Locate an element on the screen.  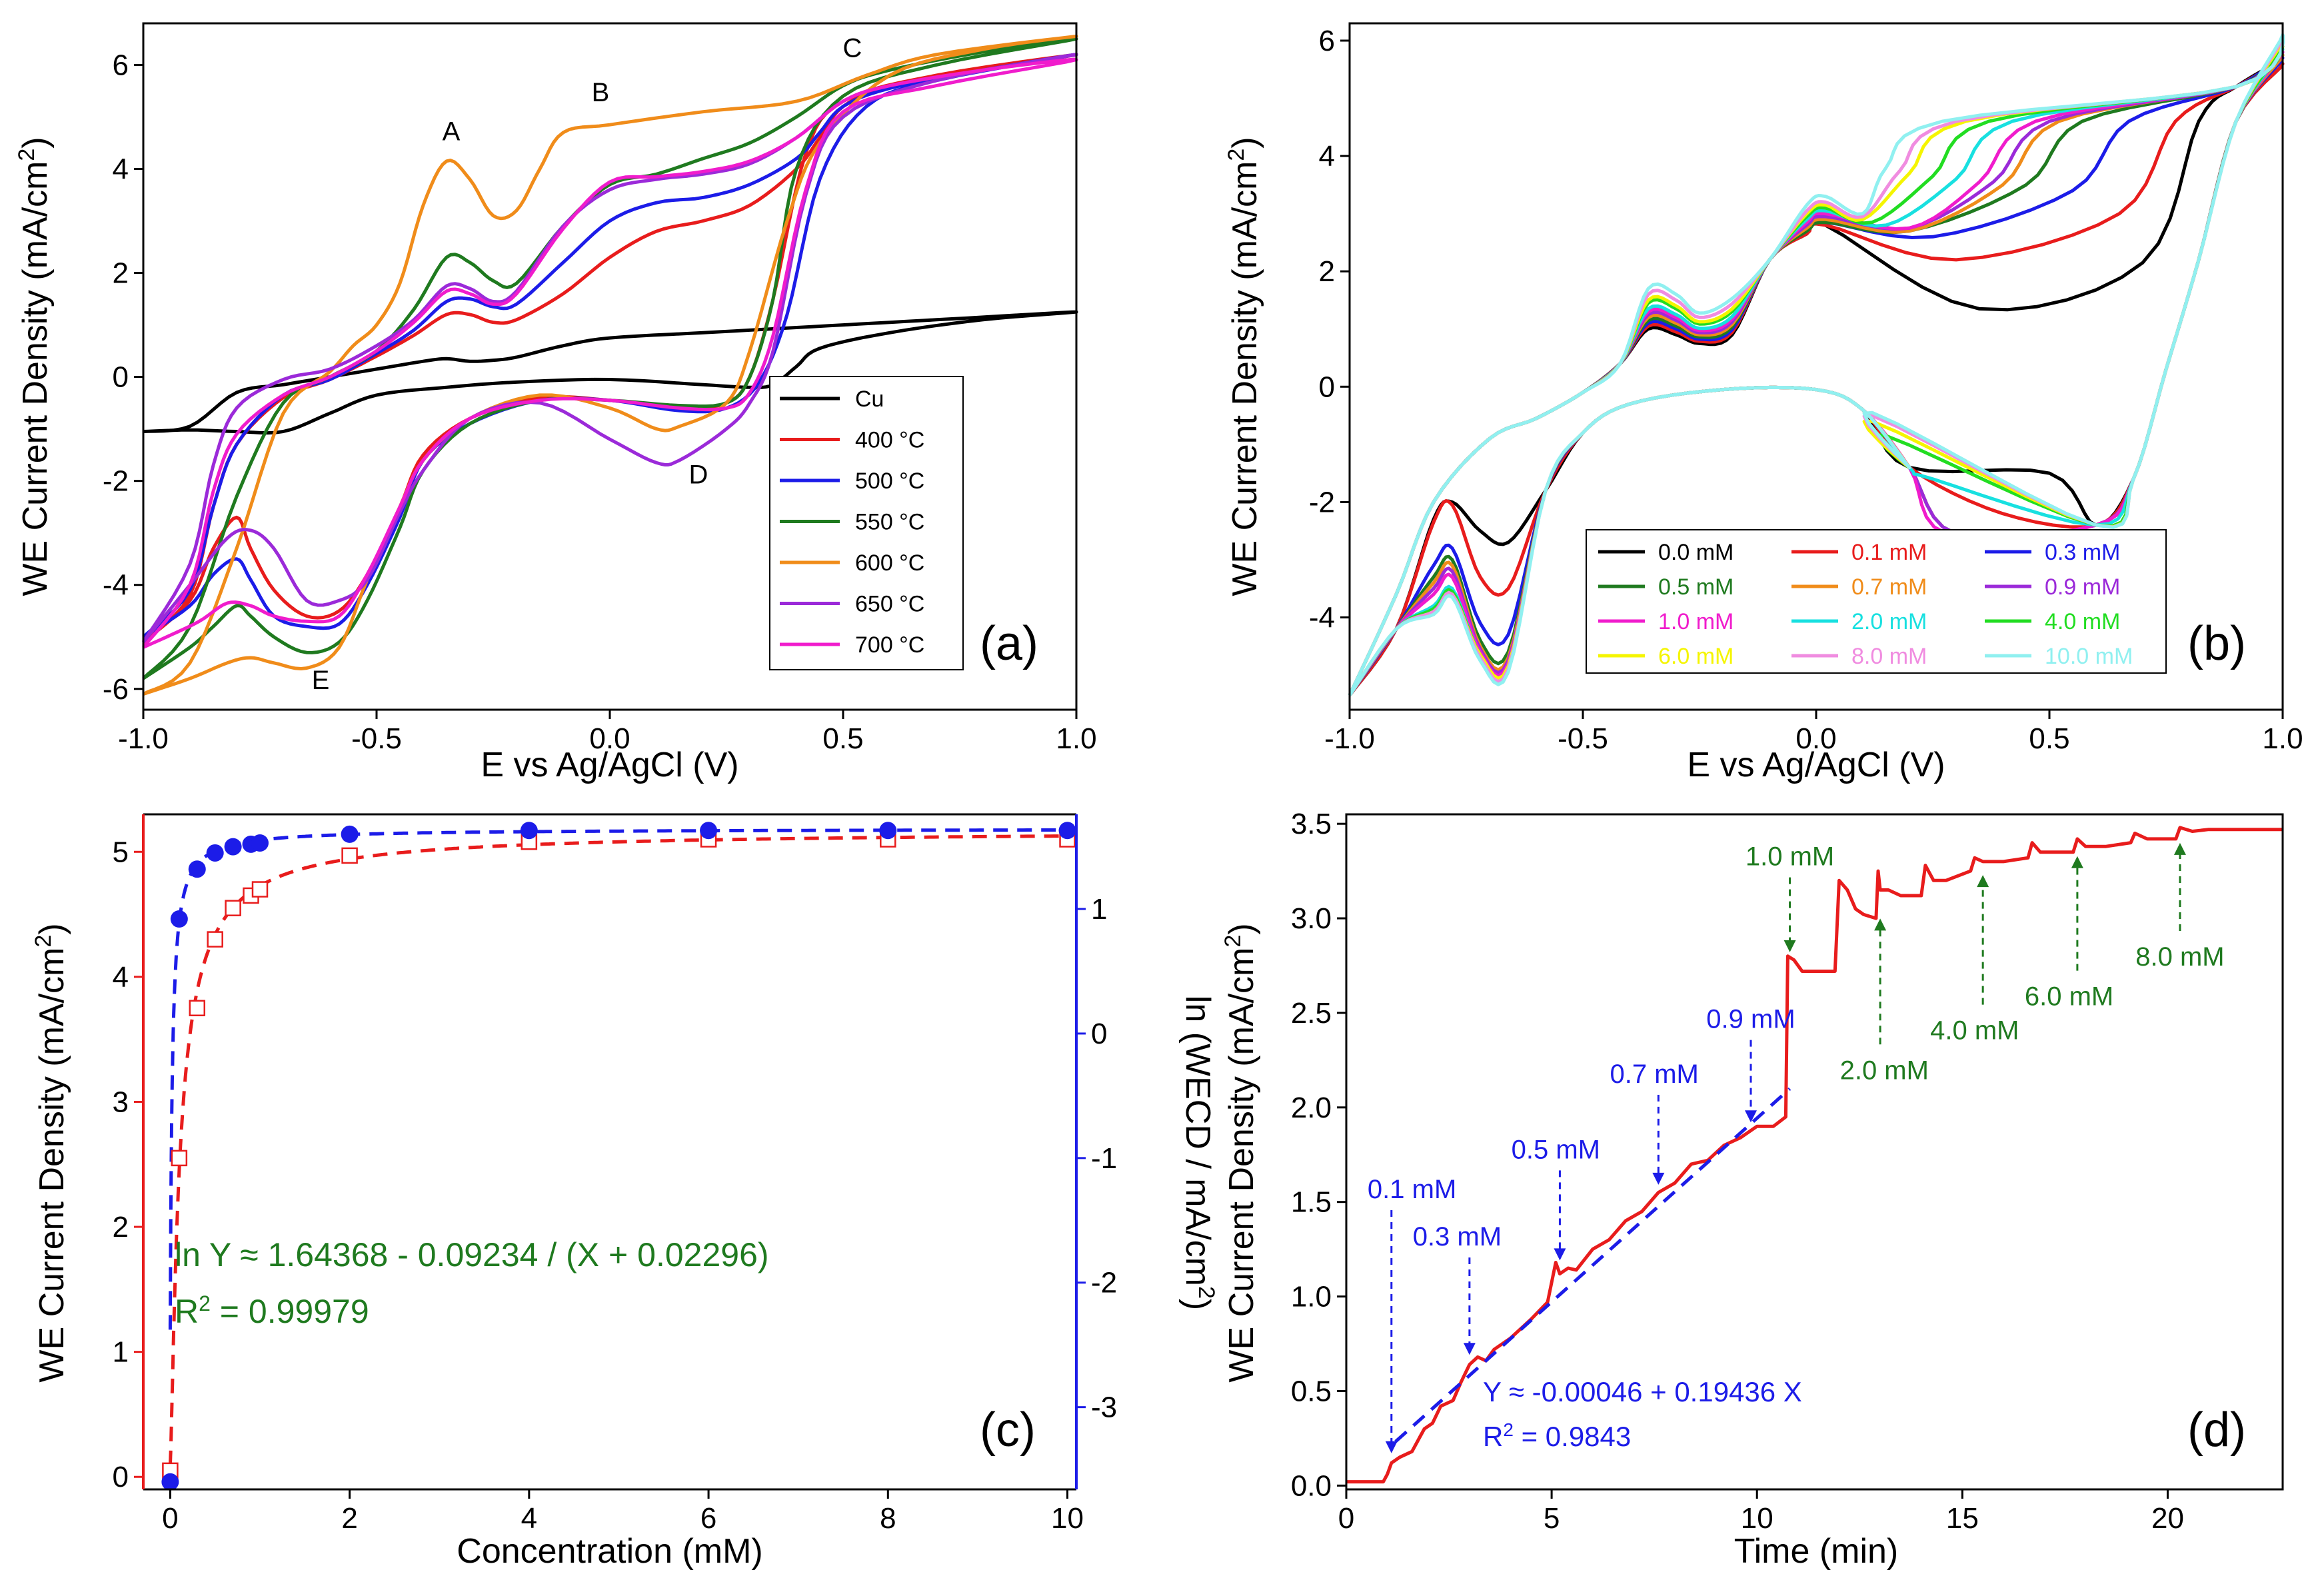
y-tick-label: 0.0 is located at coordinates (1311, 1485).